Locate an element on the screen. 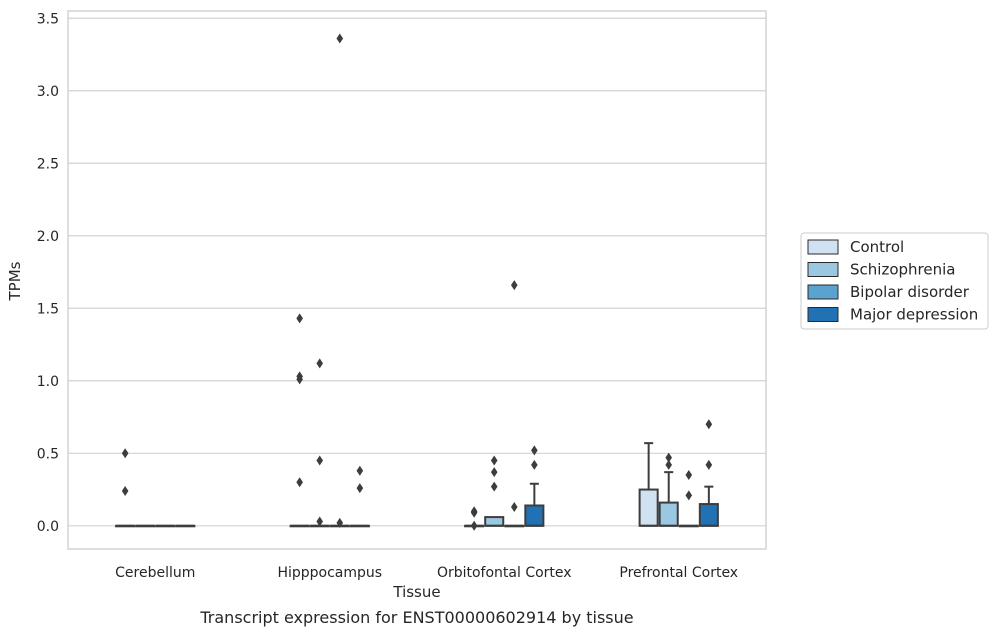 The width and height of the screenshot is (997, 636). y-tick-label: 2.0 is located at coordinates (48, 237).